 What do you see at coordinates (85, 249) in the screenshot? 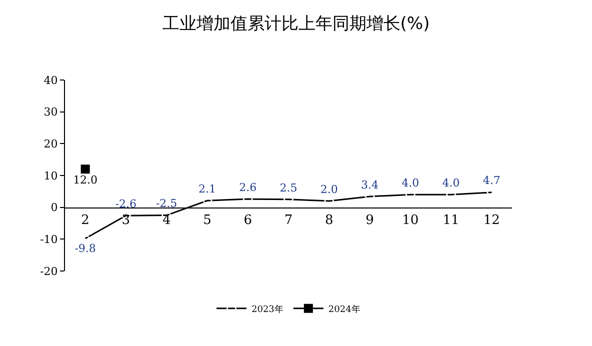
I see `data-label: -9.8` at bounding box center [85, 249].